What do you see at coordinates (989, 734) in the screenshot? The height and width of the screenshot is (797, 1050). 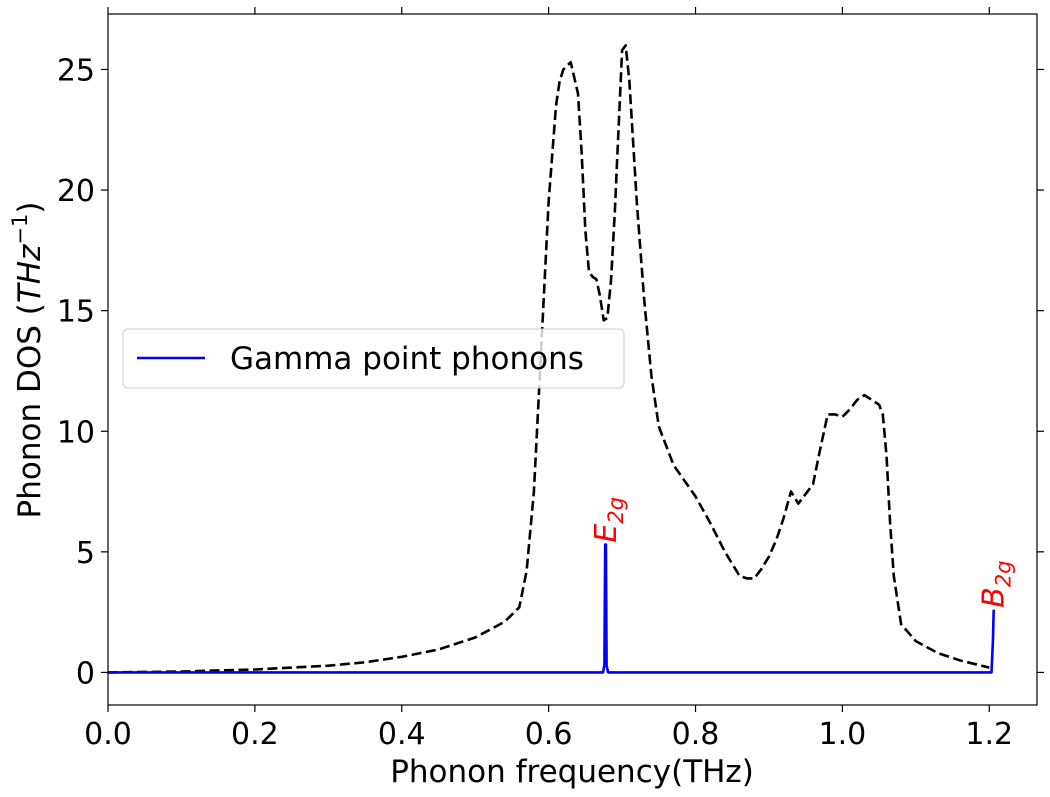 I see `x-tick-label: 1.2` at bounding box center [989, 734].